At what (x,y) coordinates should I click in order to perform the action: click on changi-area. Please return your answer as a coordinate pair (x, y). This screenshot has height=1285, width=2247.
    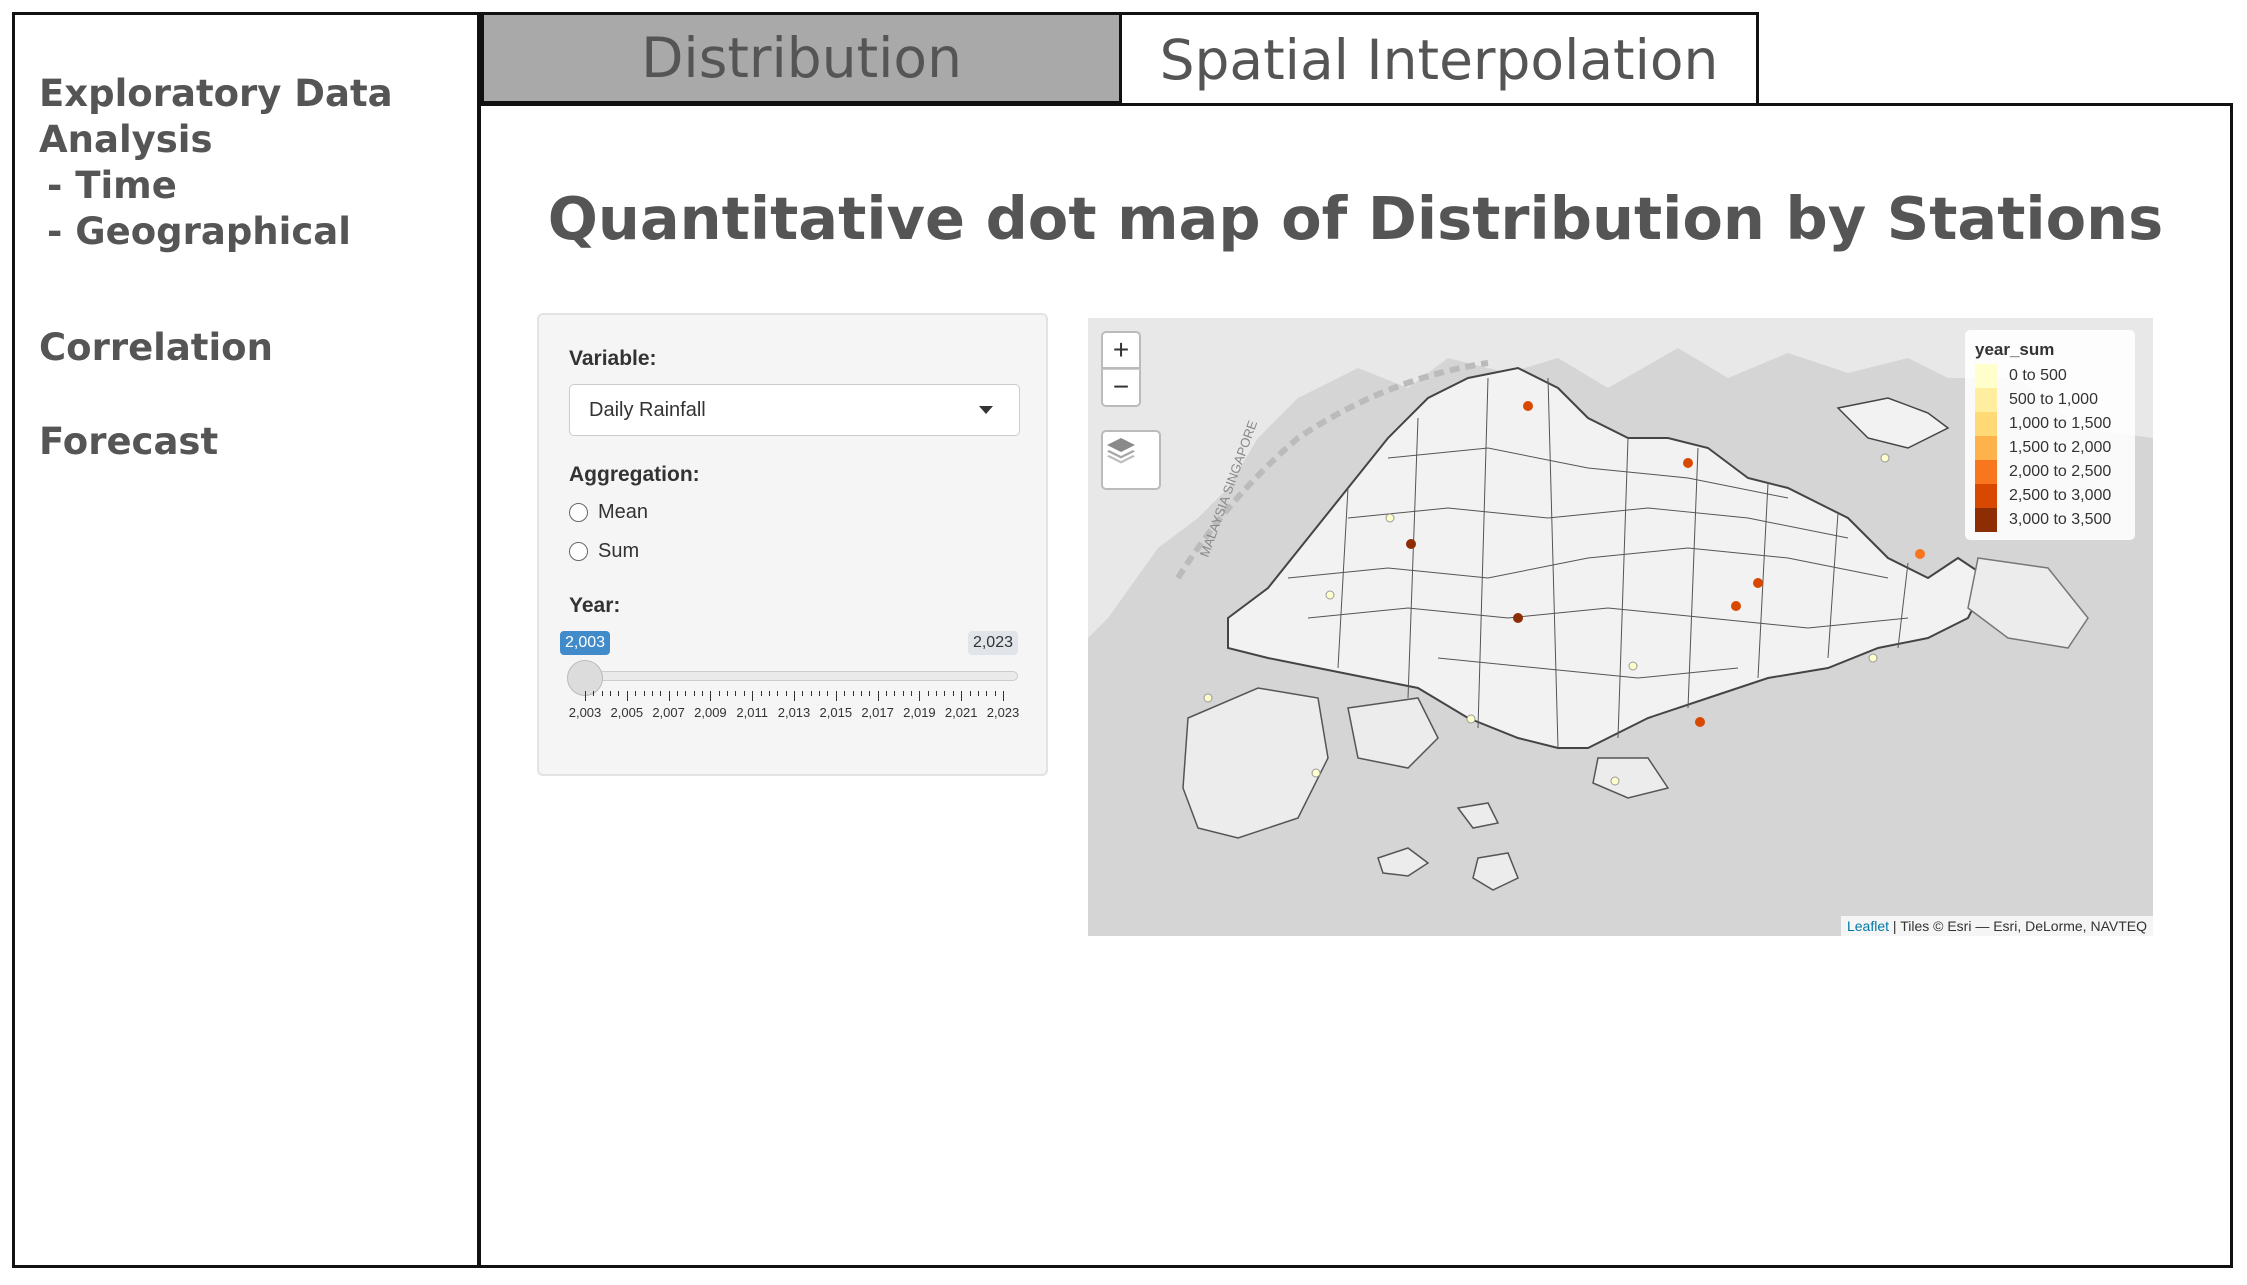
    Looking at the image, I should click on (2028, 603).